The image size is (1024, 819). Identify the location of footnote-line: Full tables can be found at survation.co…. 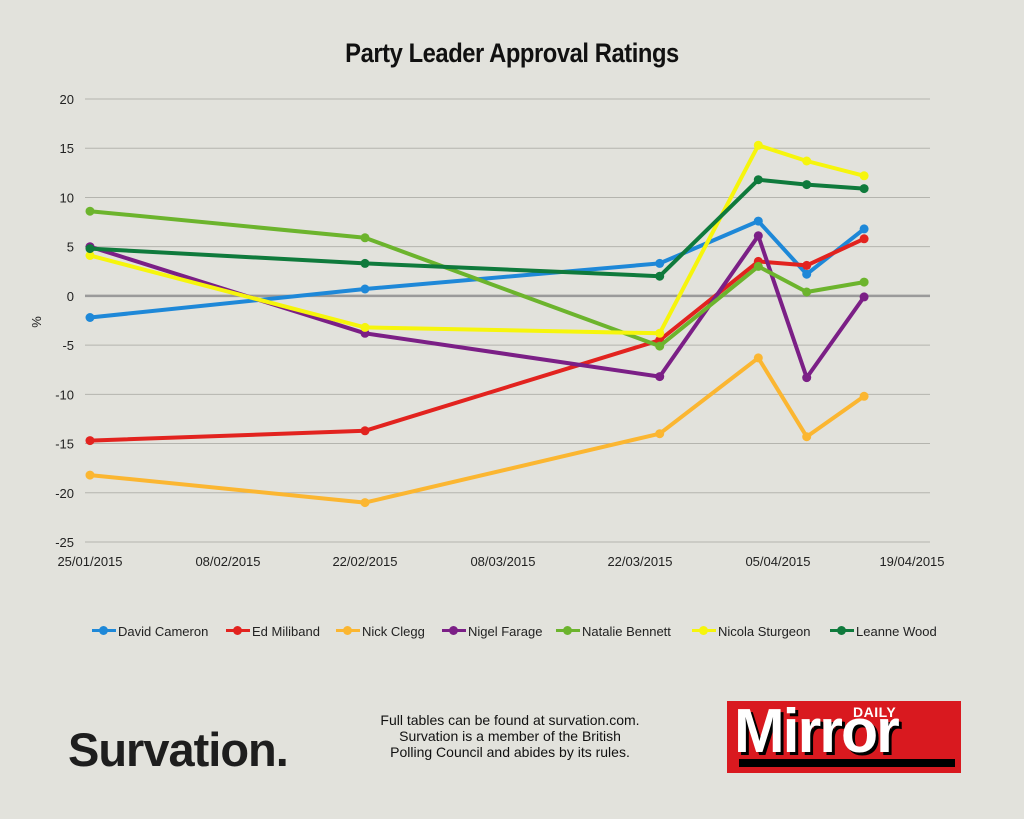
(510, 720).